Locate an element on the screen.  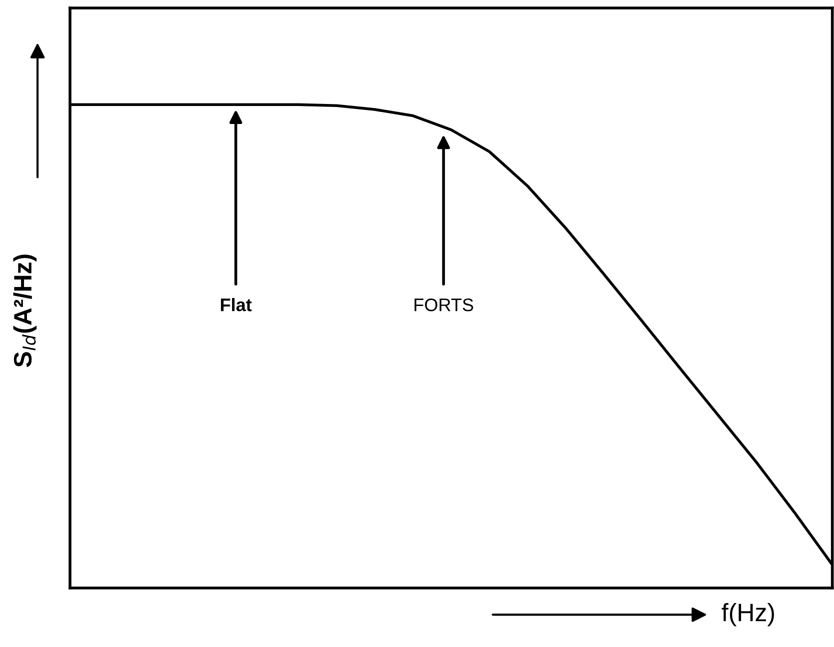
annotation: Flat is located at coordinates (236, 305).